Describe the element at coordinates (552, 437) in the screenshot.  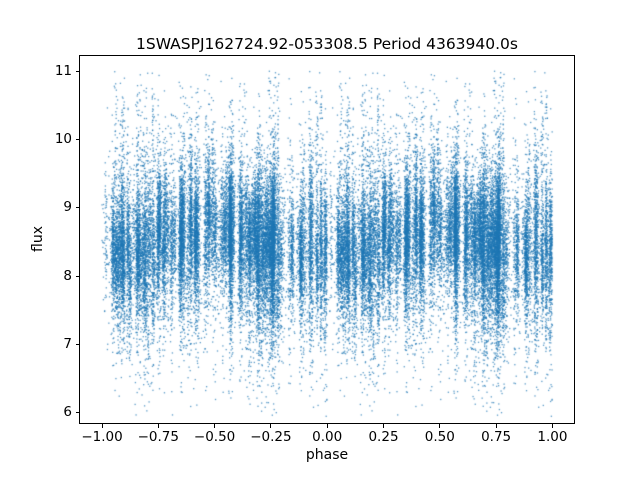
I see `x-tick-label: 1.00` at that location.